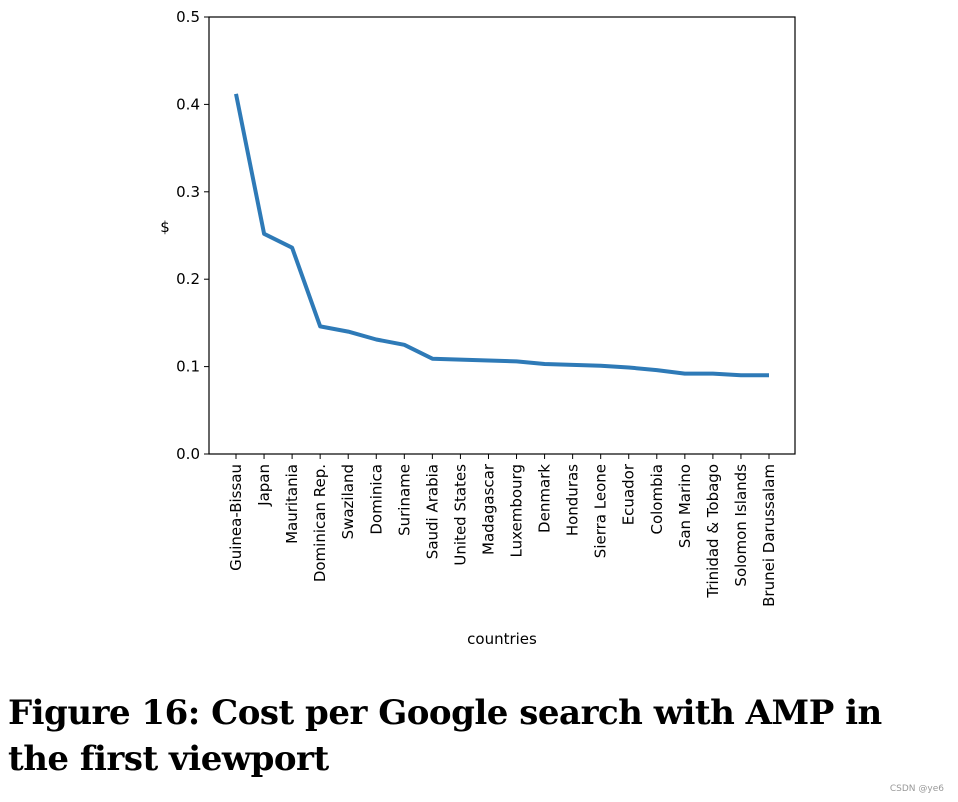 The image size is (958, 802). What do you see at coordinates (188, 17) in the screenshot?
I see `y-tick-label: 0.5` at bounding box center [188, 17].